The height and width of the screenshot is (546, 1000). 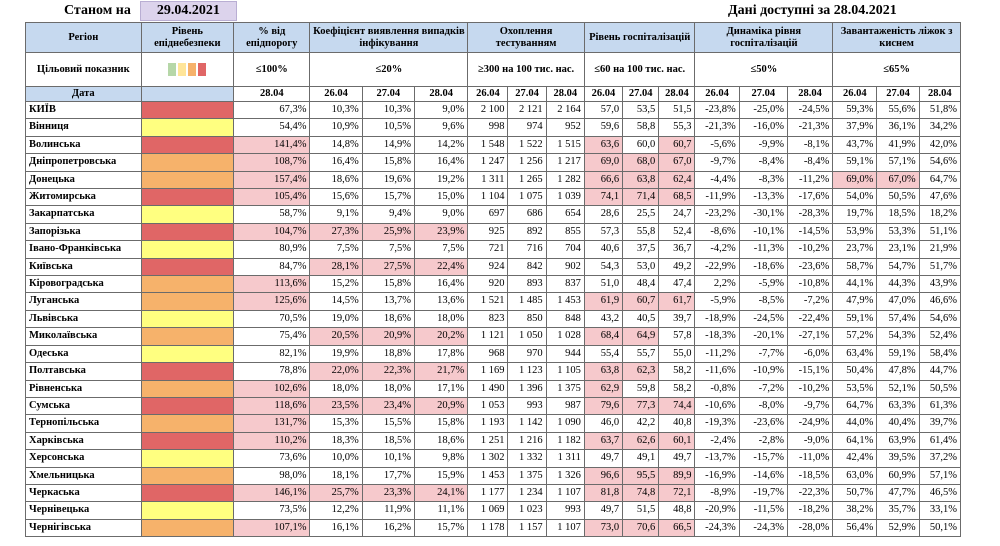 I want to click on oxygen-value: 47,0%, so click(x=898, y=301).